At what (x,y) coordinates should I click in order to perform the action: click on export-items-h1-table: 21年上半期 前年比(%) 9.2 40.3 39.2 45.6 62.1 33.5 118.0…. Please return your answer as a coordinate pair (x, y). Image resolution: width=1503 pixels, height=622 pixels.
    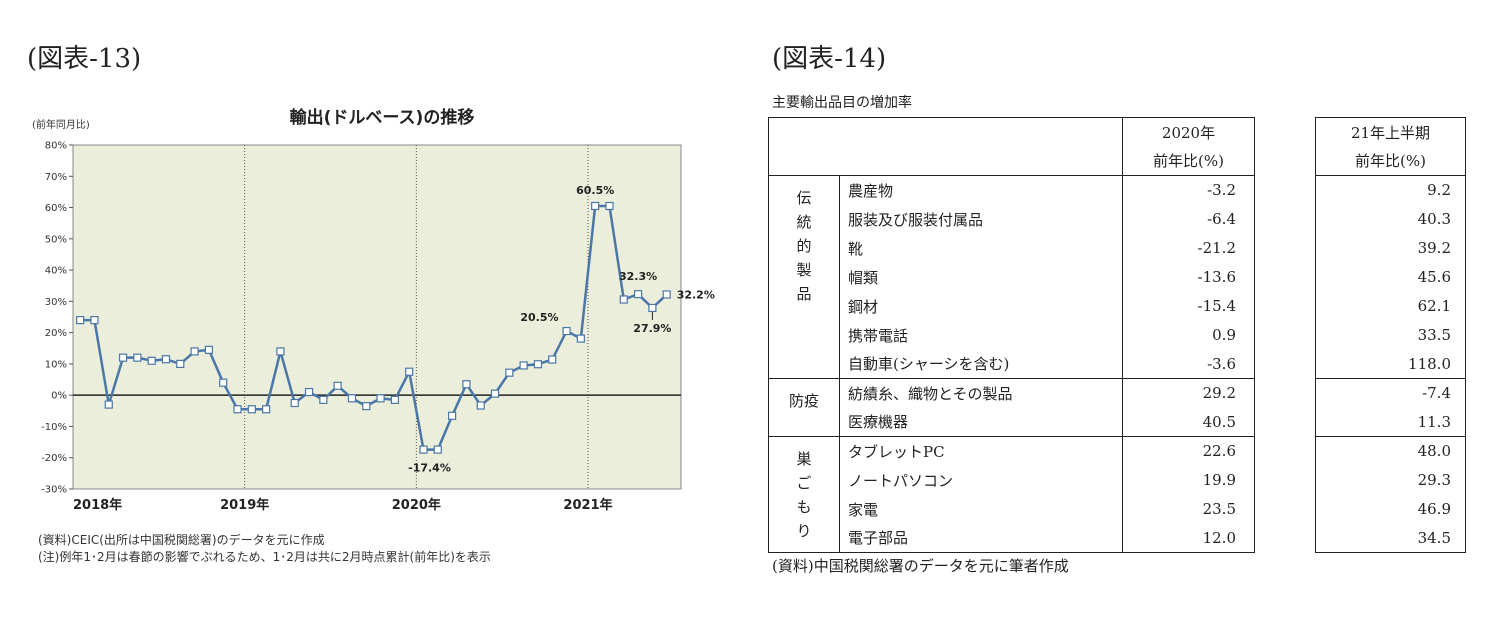
    Looking at the image, I should click on (1390, 335).